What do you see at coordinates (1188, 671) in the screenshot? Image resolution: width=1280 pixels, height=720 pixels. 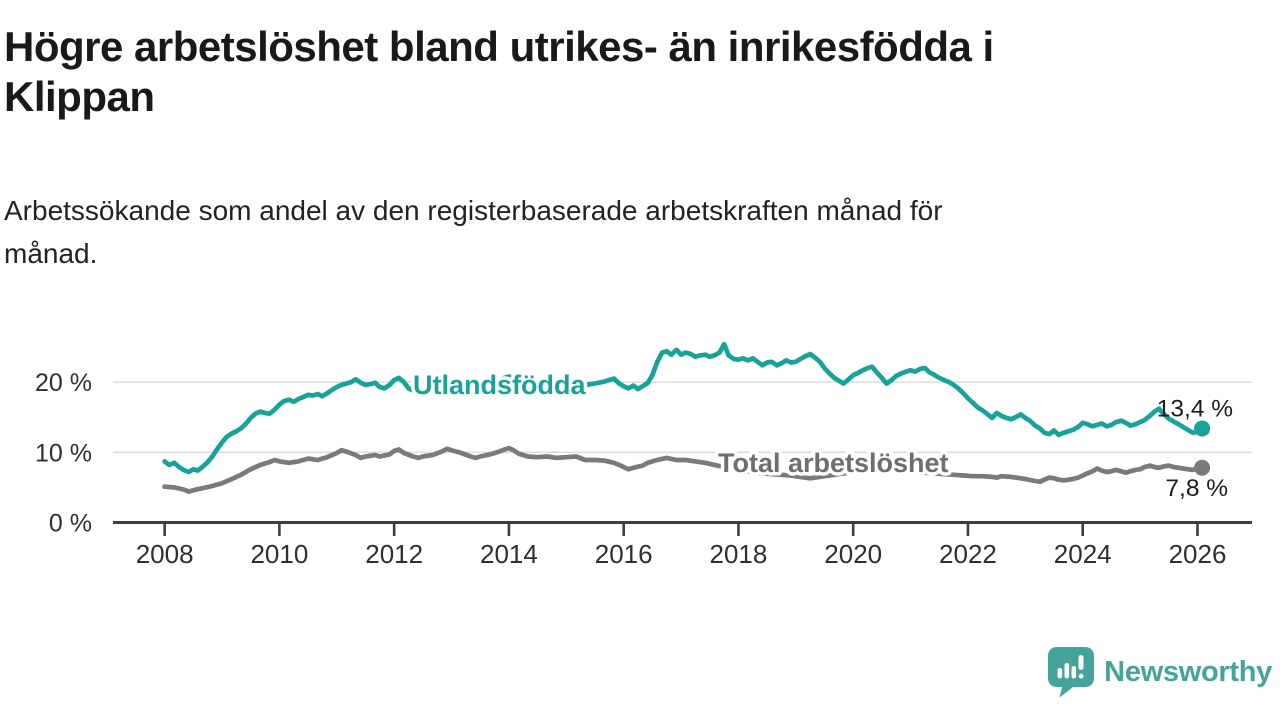 I see `brand-name: Newsworthy` at bounding box center [1188, 671].